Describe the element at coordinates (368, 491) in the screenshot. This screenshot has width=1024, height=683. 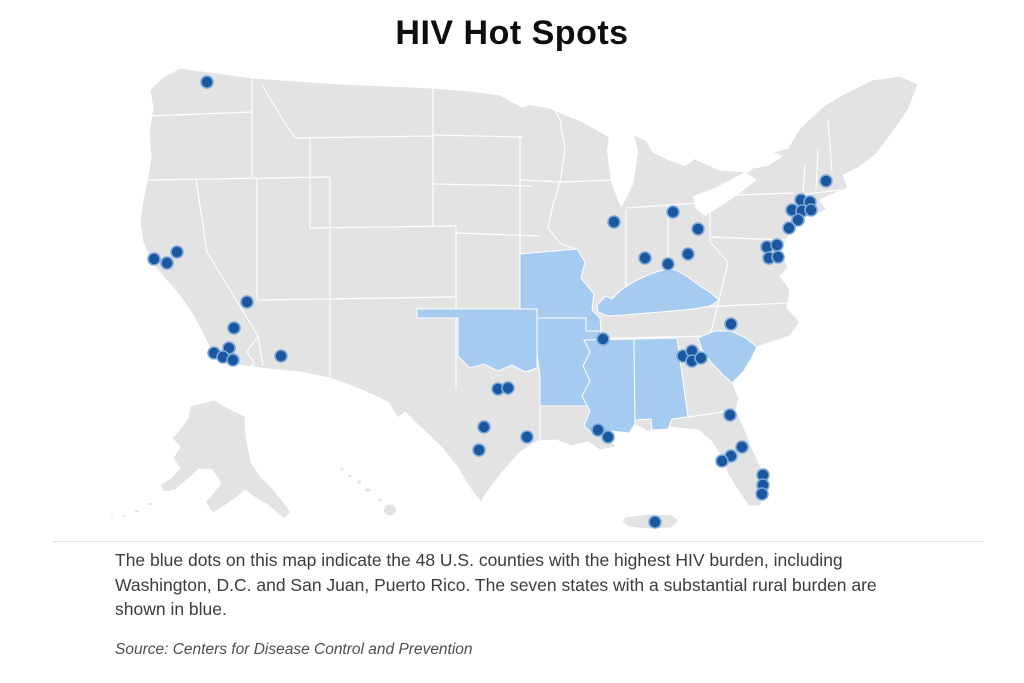
I see `hawaii-islands` at that location.